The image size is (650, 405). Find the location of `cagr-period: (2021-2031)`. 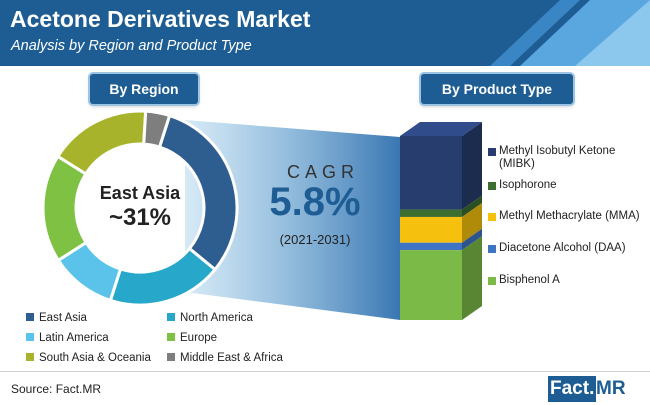

cagr-period: (2021-2031) is located at coordinates (315, 239).